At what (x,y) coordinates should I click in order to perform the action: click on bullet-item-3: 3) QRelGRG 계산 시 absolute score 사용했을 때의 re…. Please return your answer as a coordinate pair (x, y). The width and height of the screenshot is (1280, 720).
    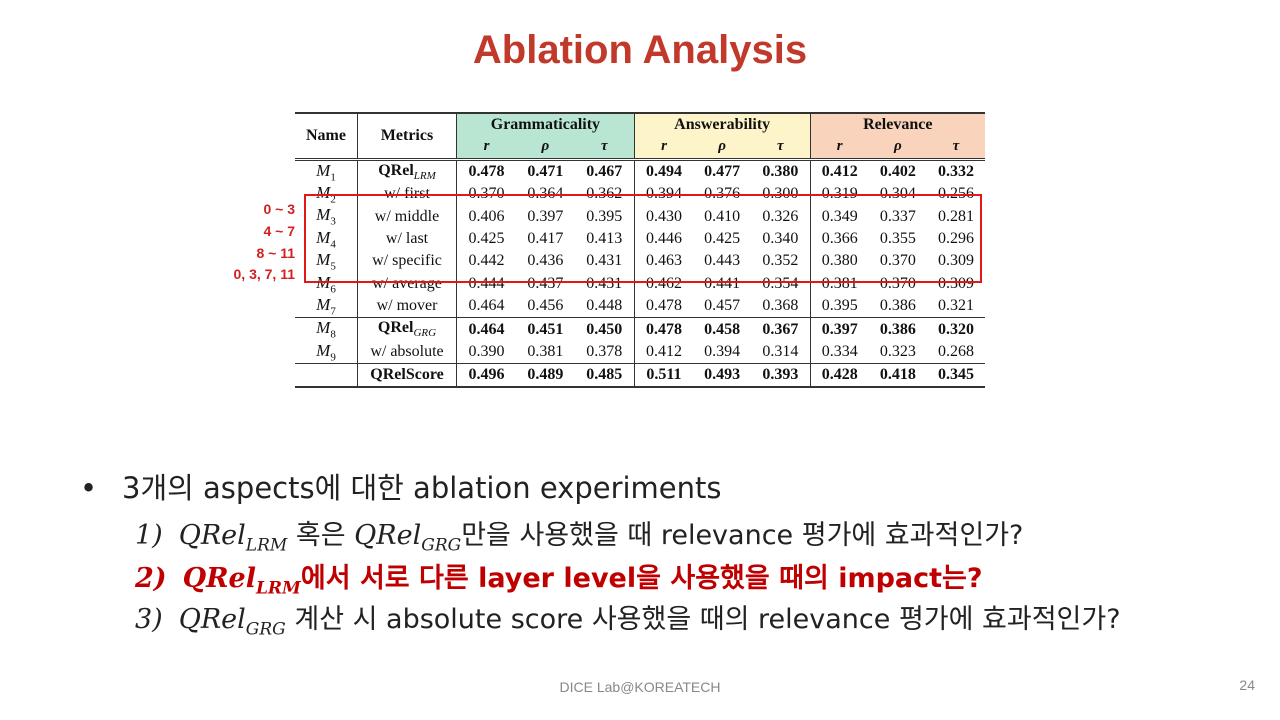
    Looking at the image, I should click on (628, 618).